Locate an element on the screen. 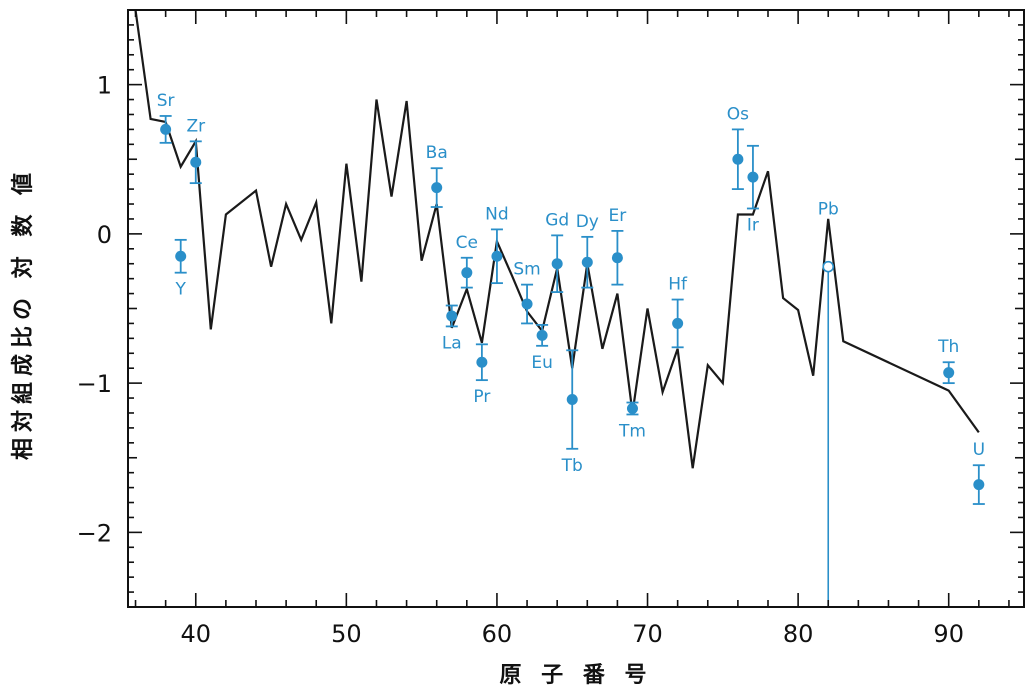 The image size is (1026, 691). data-point-er: Er is located at coordinates (618, 246).